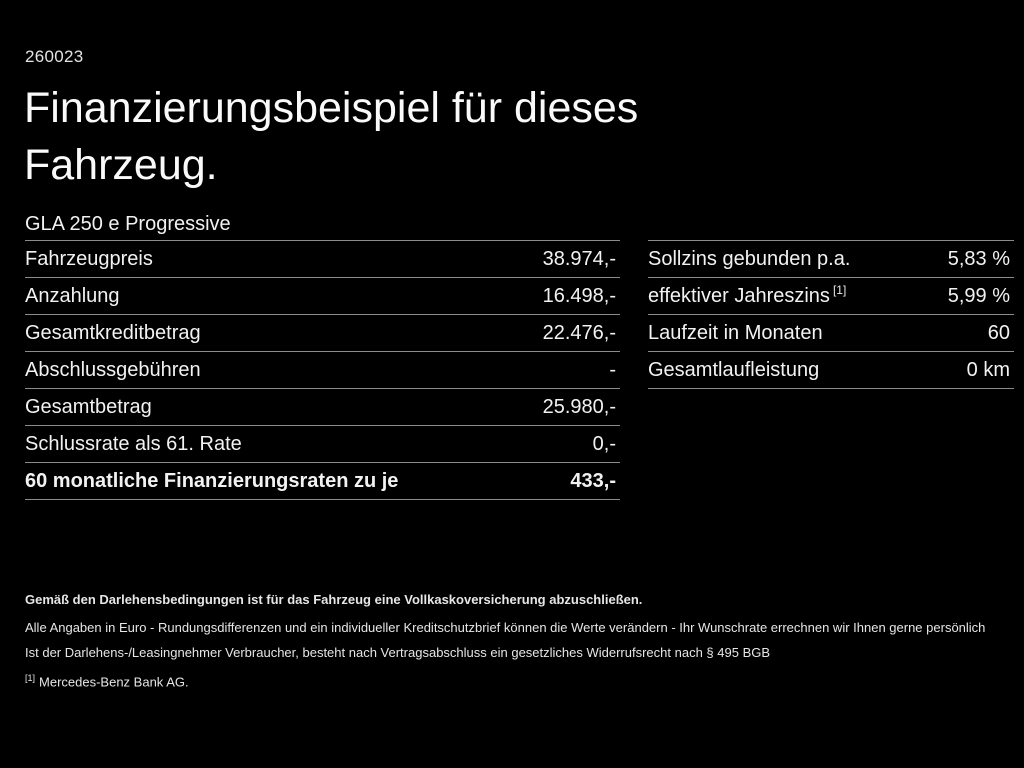 The image size is (1024, 768). Describe the element at coordinates (579, 258) in the screenshot. I see `row-value: 38.974,-` at that location.